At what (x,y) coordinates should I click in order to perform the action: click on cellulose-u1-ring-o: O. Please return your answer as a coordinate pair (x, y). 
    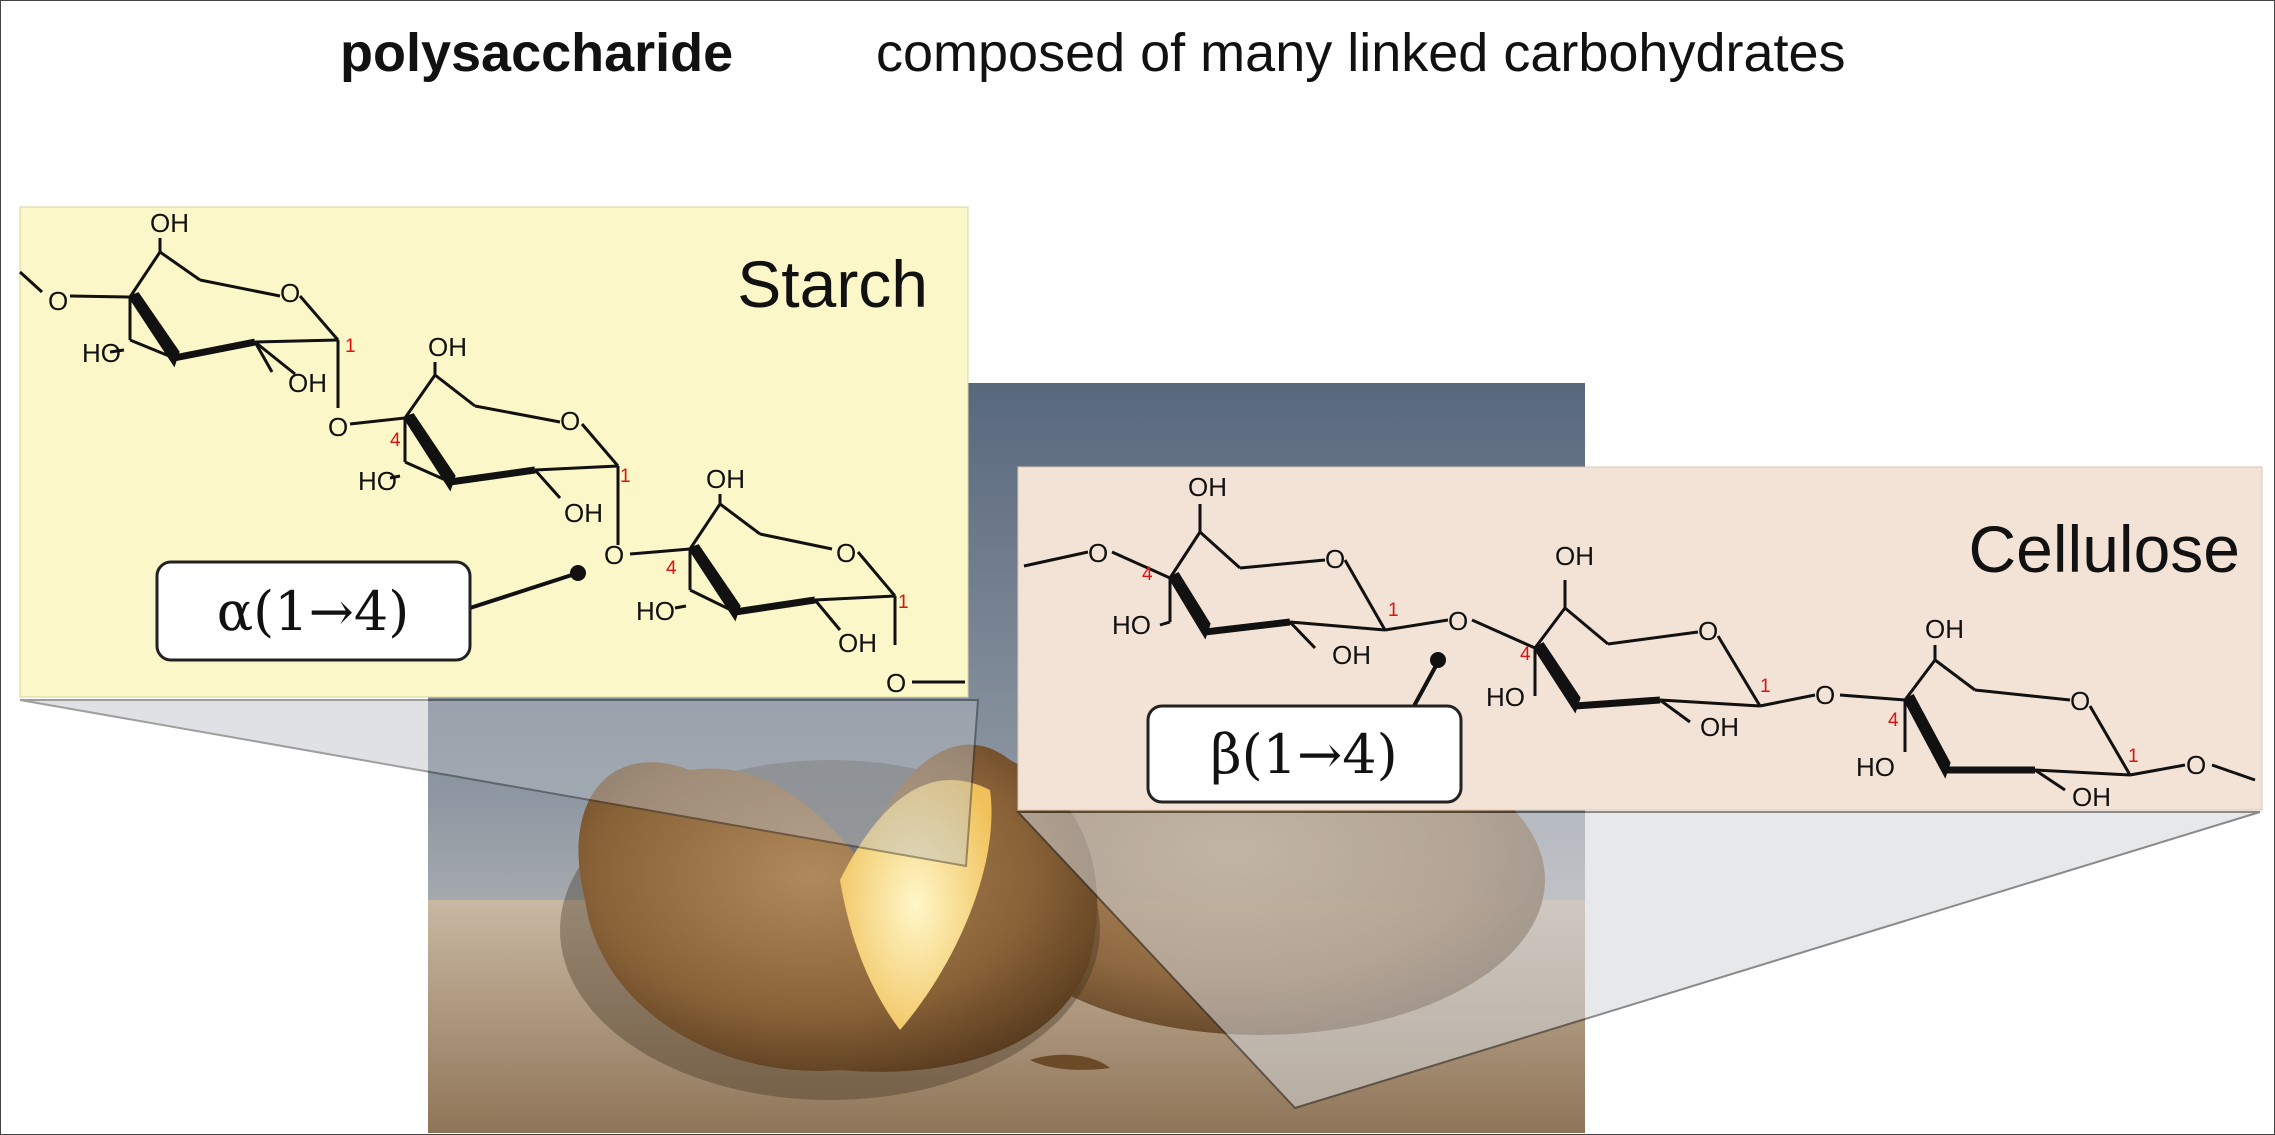
    Looking at the image, I should click on (1335, 559).